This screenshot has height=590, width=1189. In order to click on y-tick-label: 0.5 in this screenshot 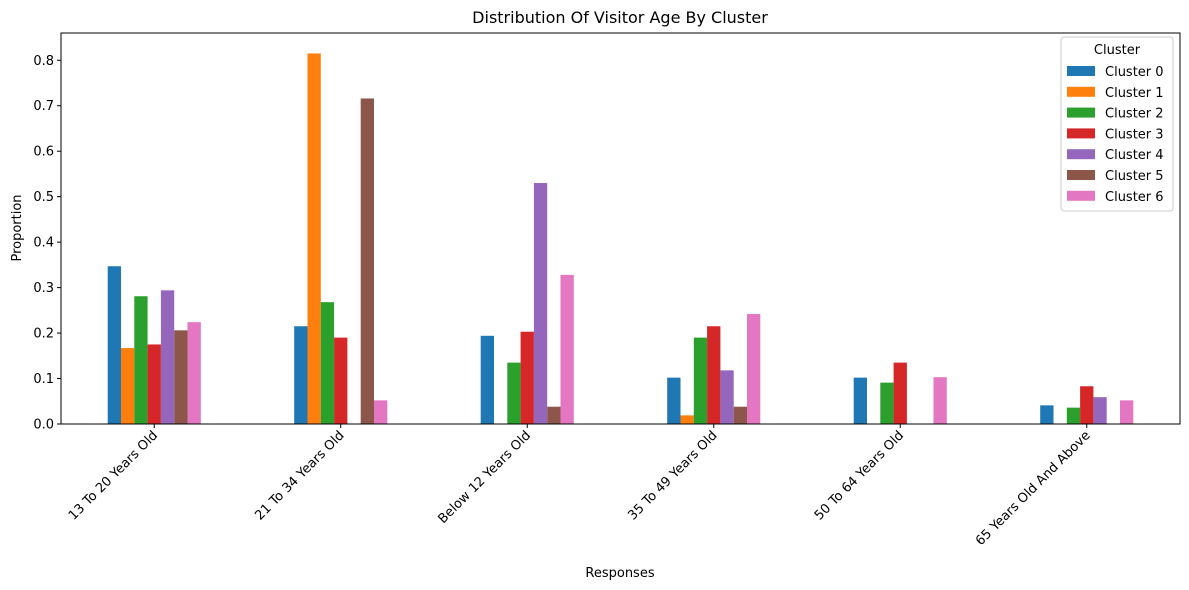, I will do `click(43, 197)`.